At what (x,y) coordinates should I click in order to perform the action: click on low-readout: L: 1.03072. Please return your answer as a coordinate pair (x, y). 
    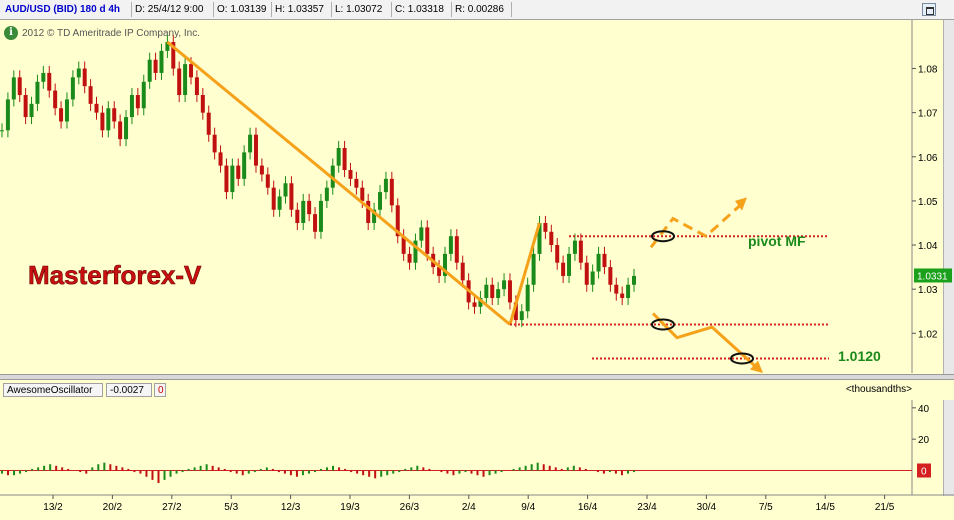
    Looking at the image, I should click on (362, 9).